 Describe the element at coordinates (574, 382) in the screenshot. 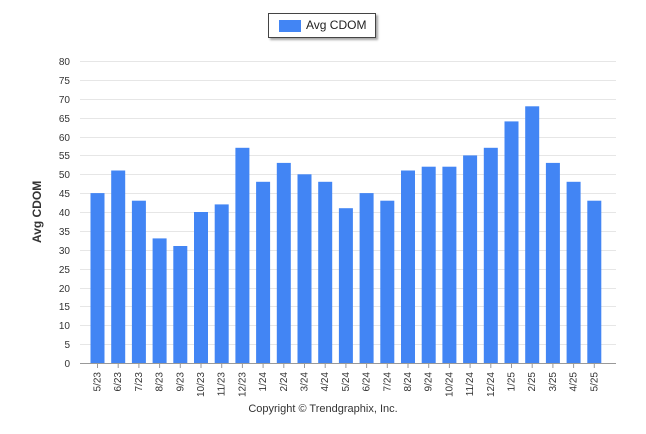

I see `x-tick-label: 4/25` at that location.